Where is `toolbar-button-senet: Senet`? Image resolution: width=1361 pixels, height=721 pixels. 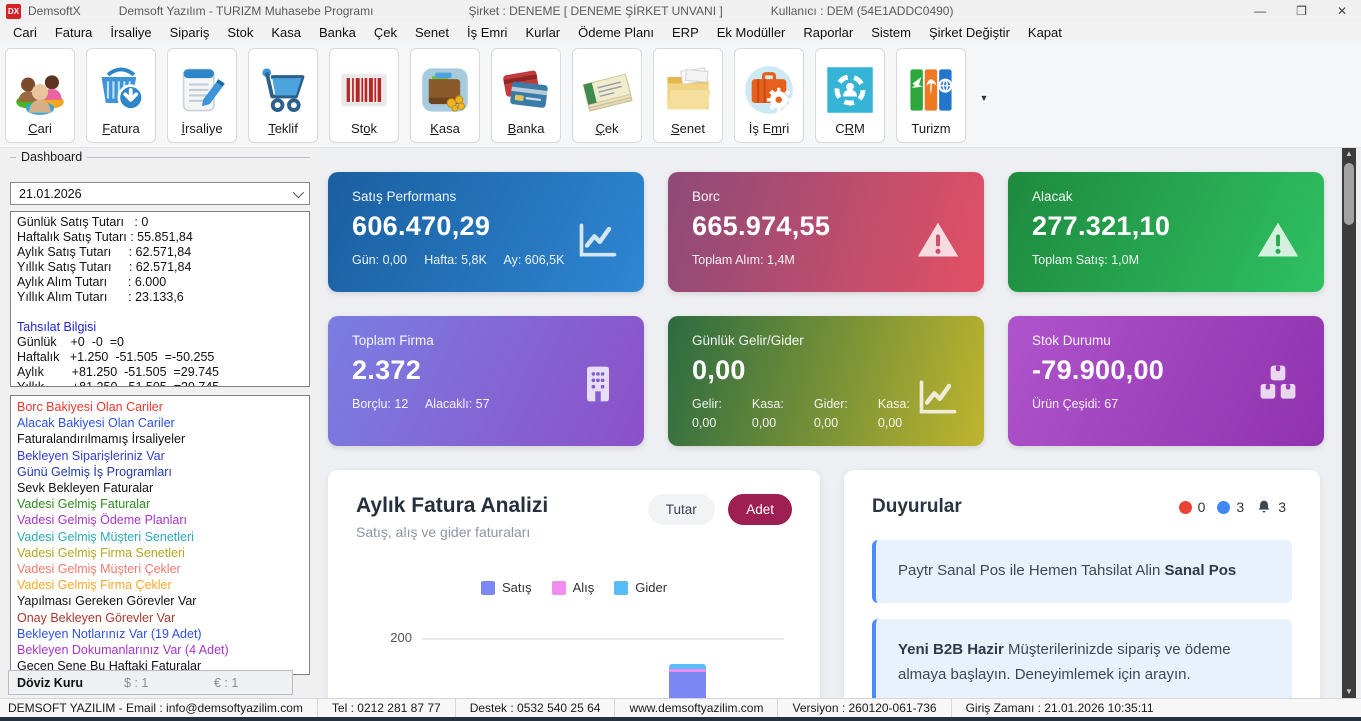
toolbar-button-senet: Senet is located at coordinates (688, 95).